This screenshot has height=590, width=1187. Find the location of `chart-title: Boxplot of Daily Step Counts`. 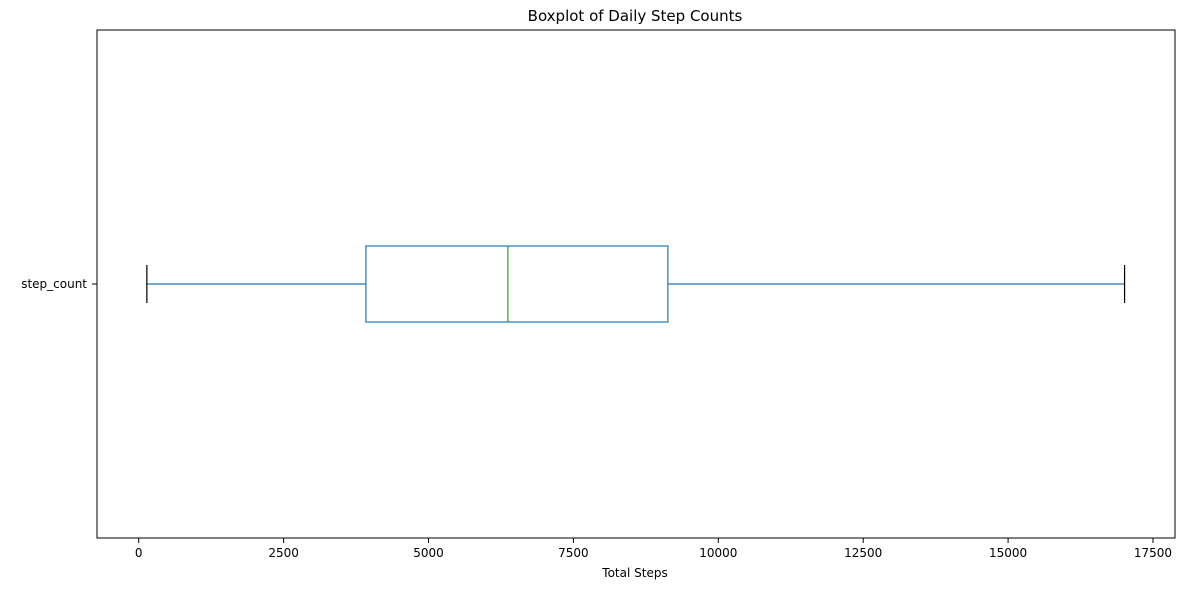

chart-title: Boxplot of Daily Step Counts is located at coordinates (635, 16).